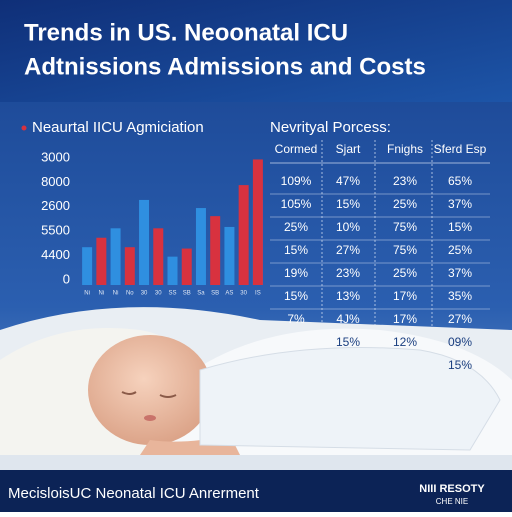  What do you see at coordinates (130, 294) in the screenshot?
I see `x-tick-label: No` at bounding box center [130, 294].